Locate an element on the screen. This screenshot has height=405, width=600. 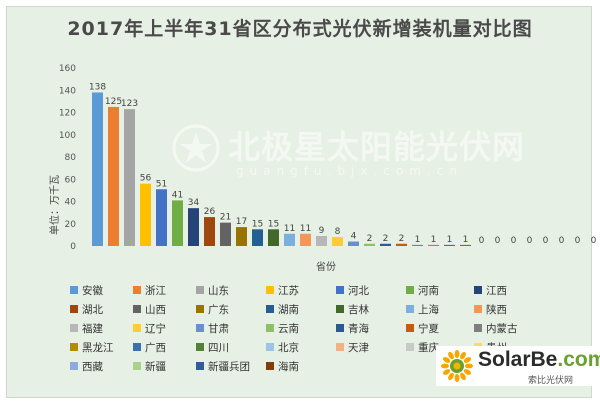
value-label-内蒙古: 1 is located at coordinates (418, 240).